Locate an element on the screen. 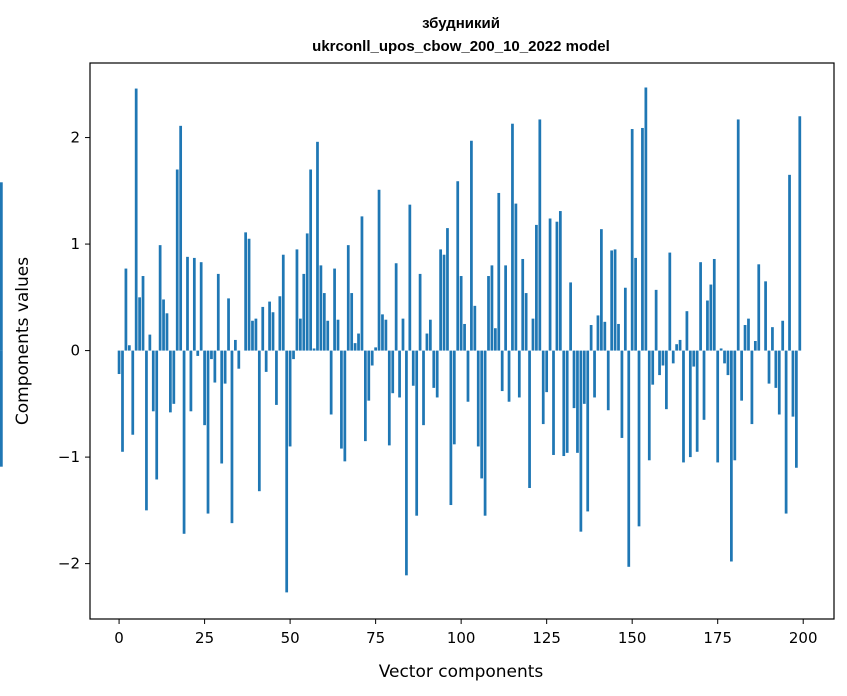  x-tick-label-0: 0 is located at coordinates (119, 638).